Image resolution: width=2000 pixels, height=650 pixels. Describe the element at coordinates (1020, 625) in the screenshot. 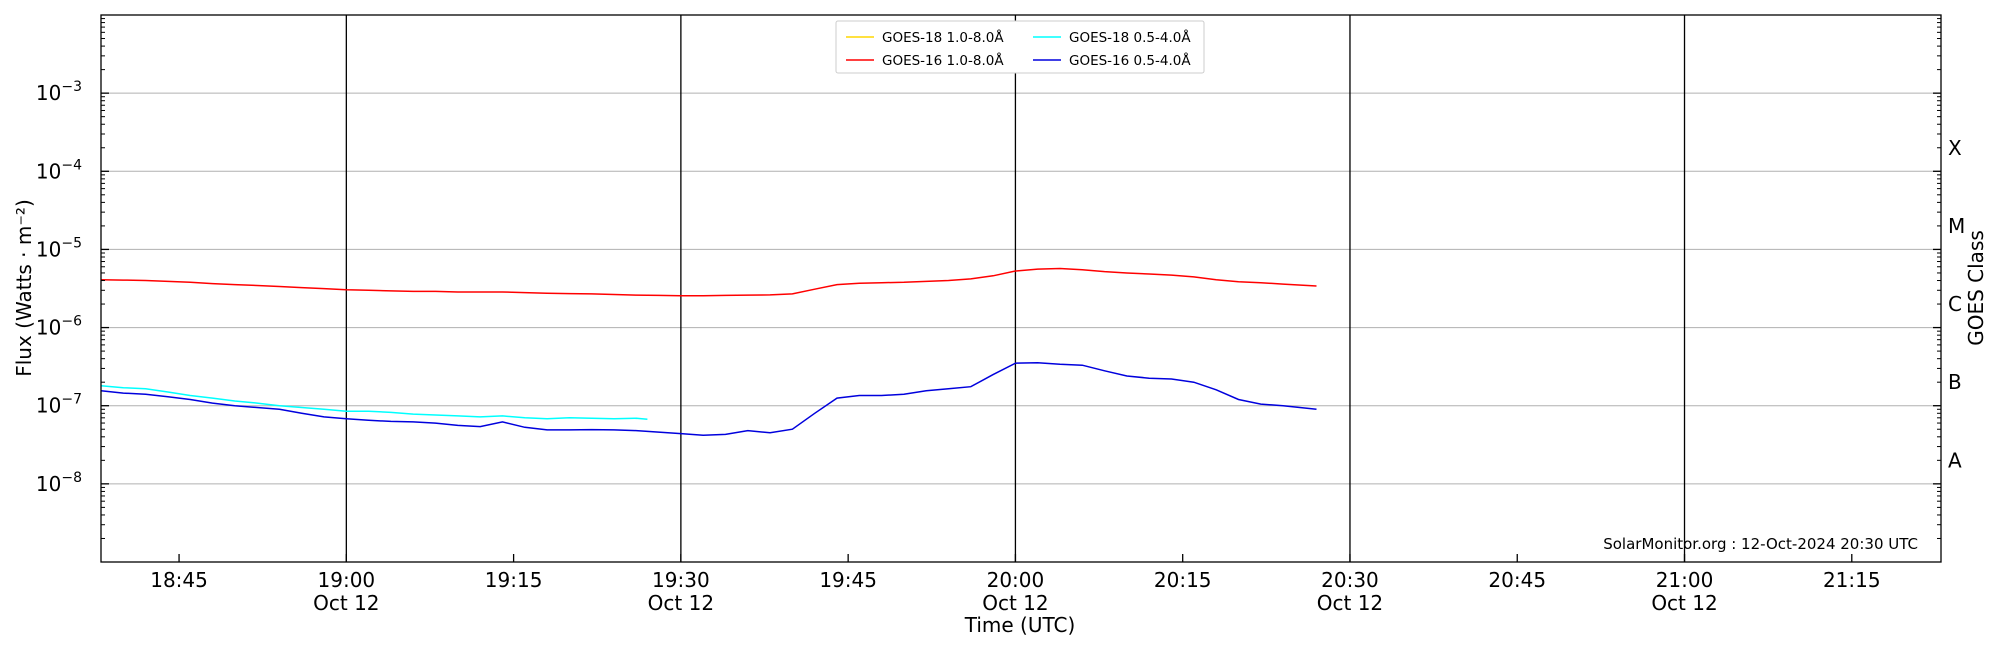

I see `x-axis-title: Time (UTC)` at that location.